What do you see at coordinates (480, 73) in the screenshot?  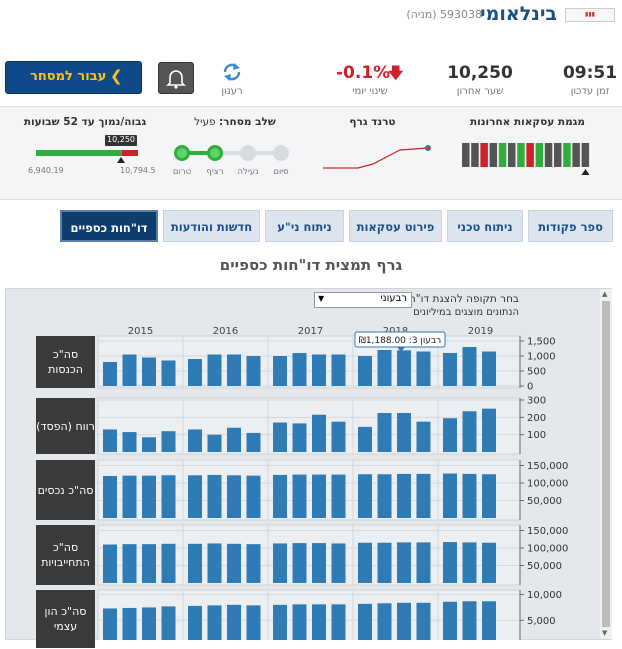 I see `last-price: 10,250` at bounding box center [480, 73].